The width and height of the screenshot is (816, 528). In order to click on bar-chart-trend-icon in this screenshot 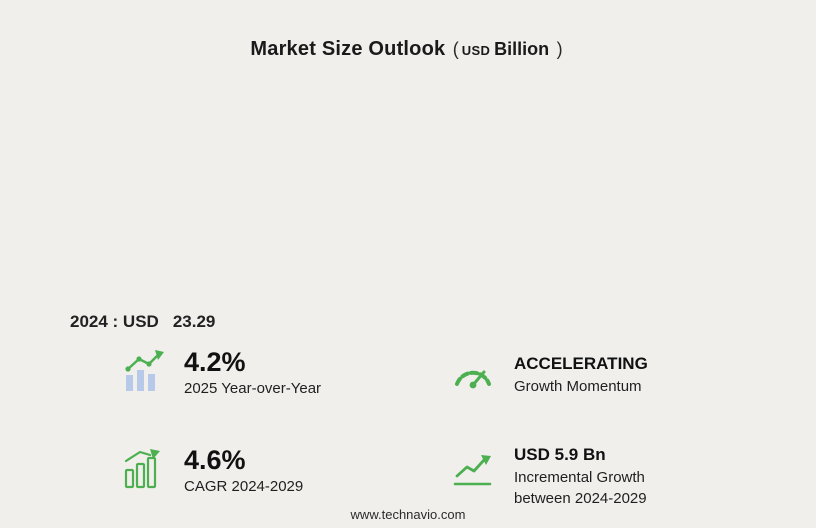, I will do `click(143, 371)`.